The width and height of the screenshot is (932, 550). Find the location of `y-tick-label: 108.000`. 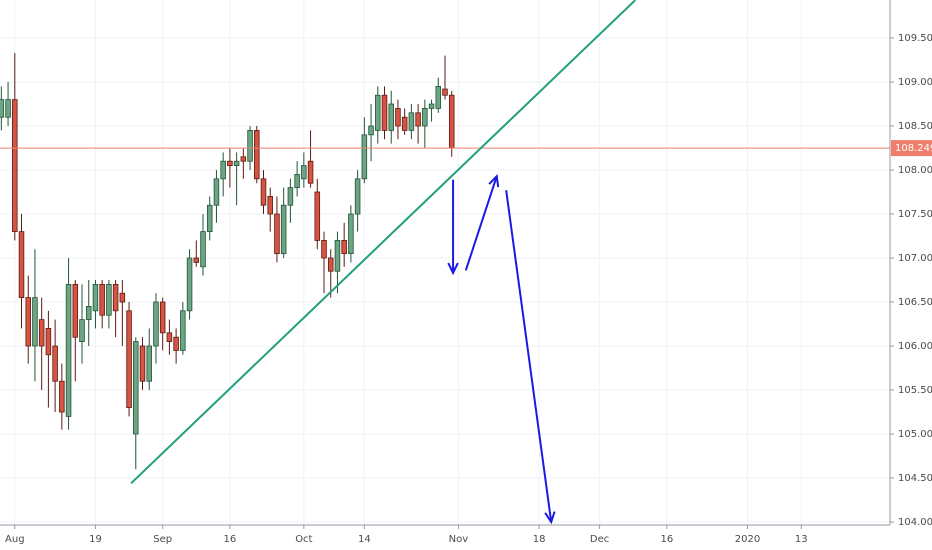

y-tick-label: 108.000 is located at coordinates (915, 170).